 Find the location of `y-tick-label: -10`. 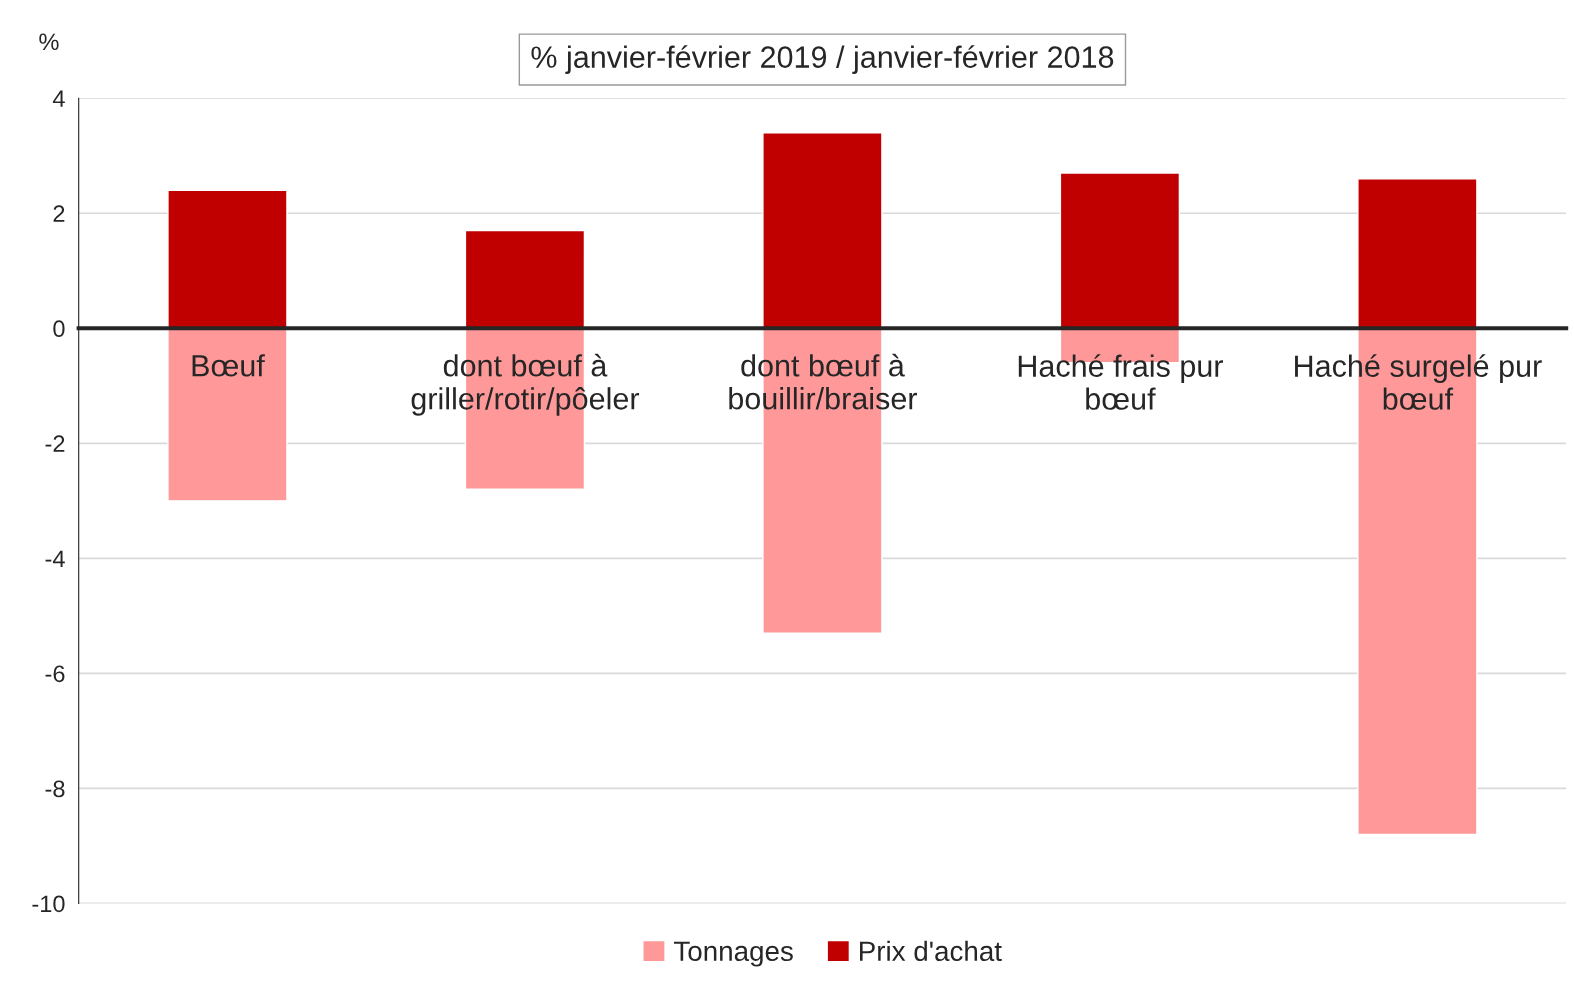

y-tick-label: -10 is located at coordinates (48, 904).